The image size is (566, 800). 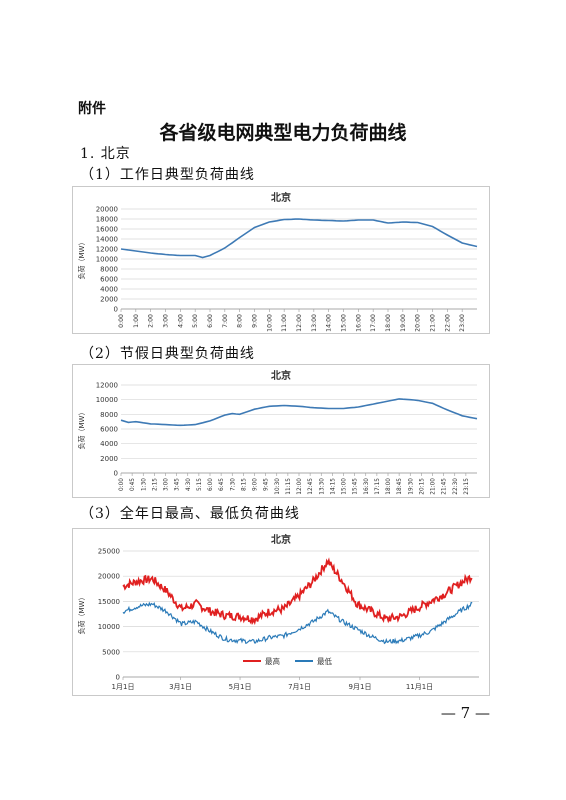 What do you see at coordinates (344, 323) in the screenshot?
I see `x-tick-label: 15:00` at bounding box center [344, 323].